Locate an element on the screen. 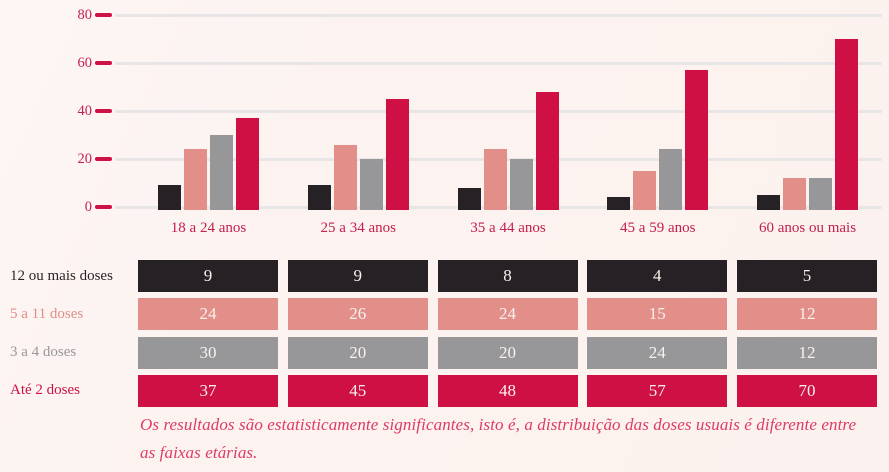 The height and width of the screenshot is (472, 889). y-axis-tick-label: 80 is located at coordinates (85, 14).